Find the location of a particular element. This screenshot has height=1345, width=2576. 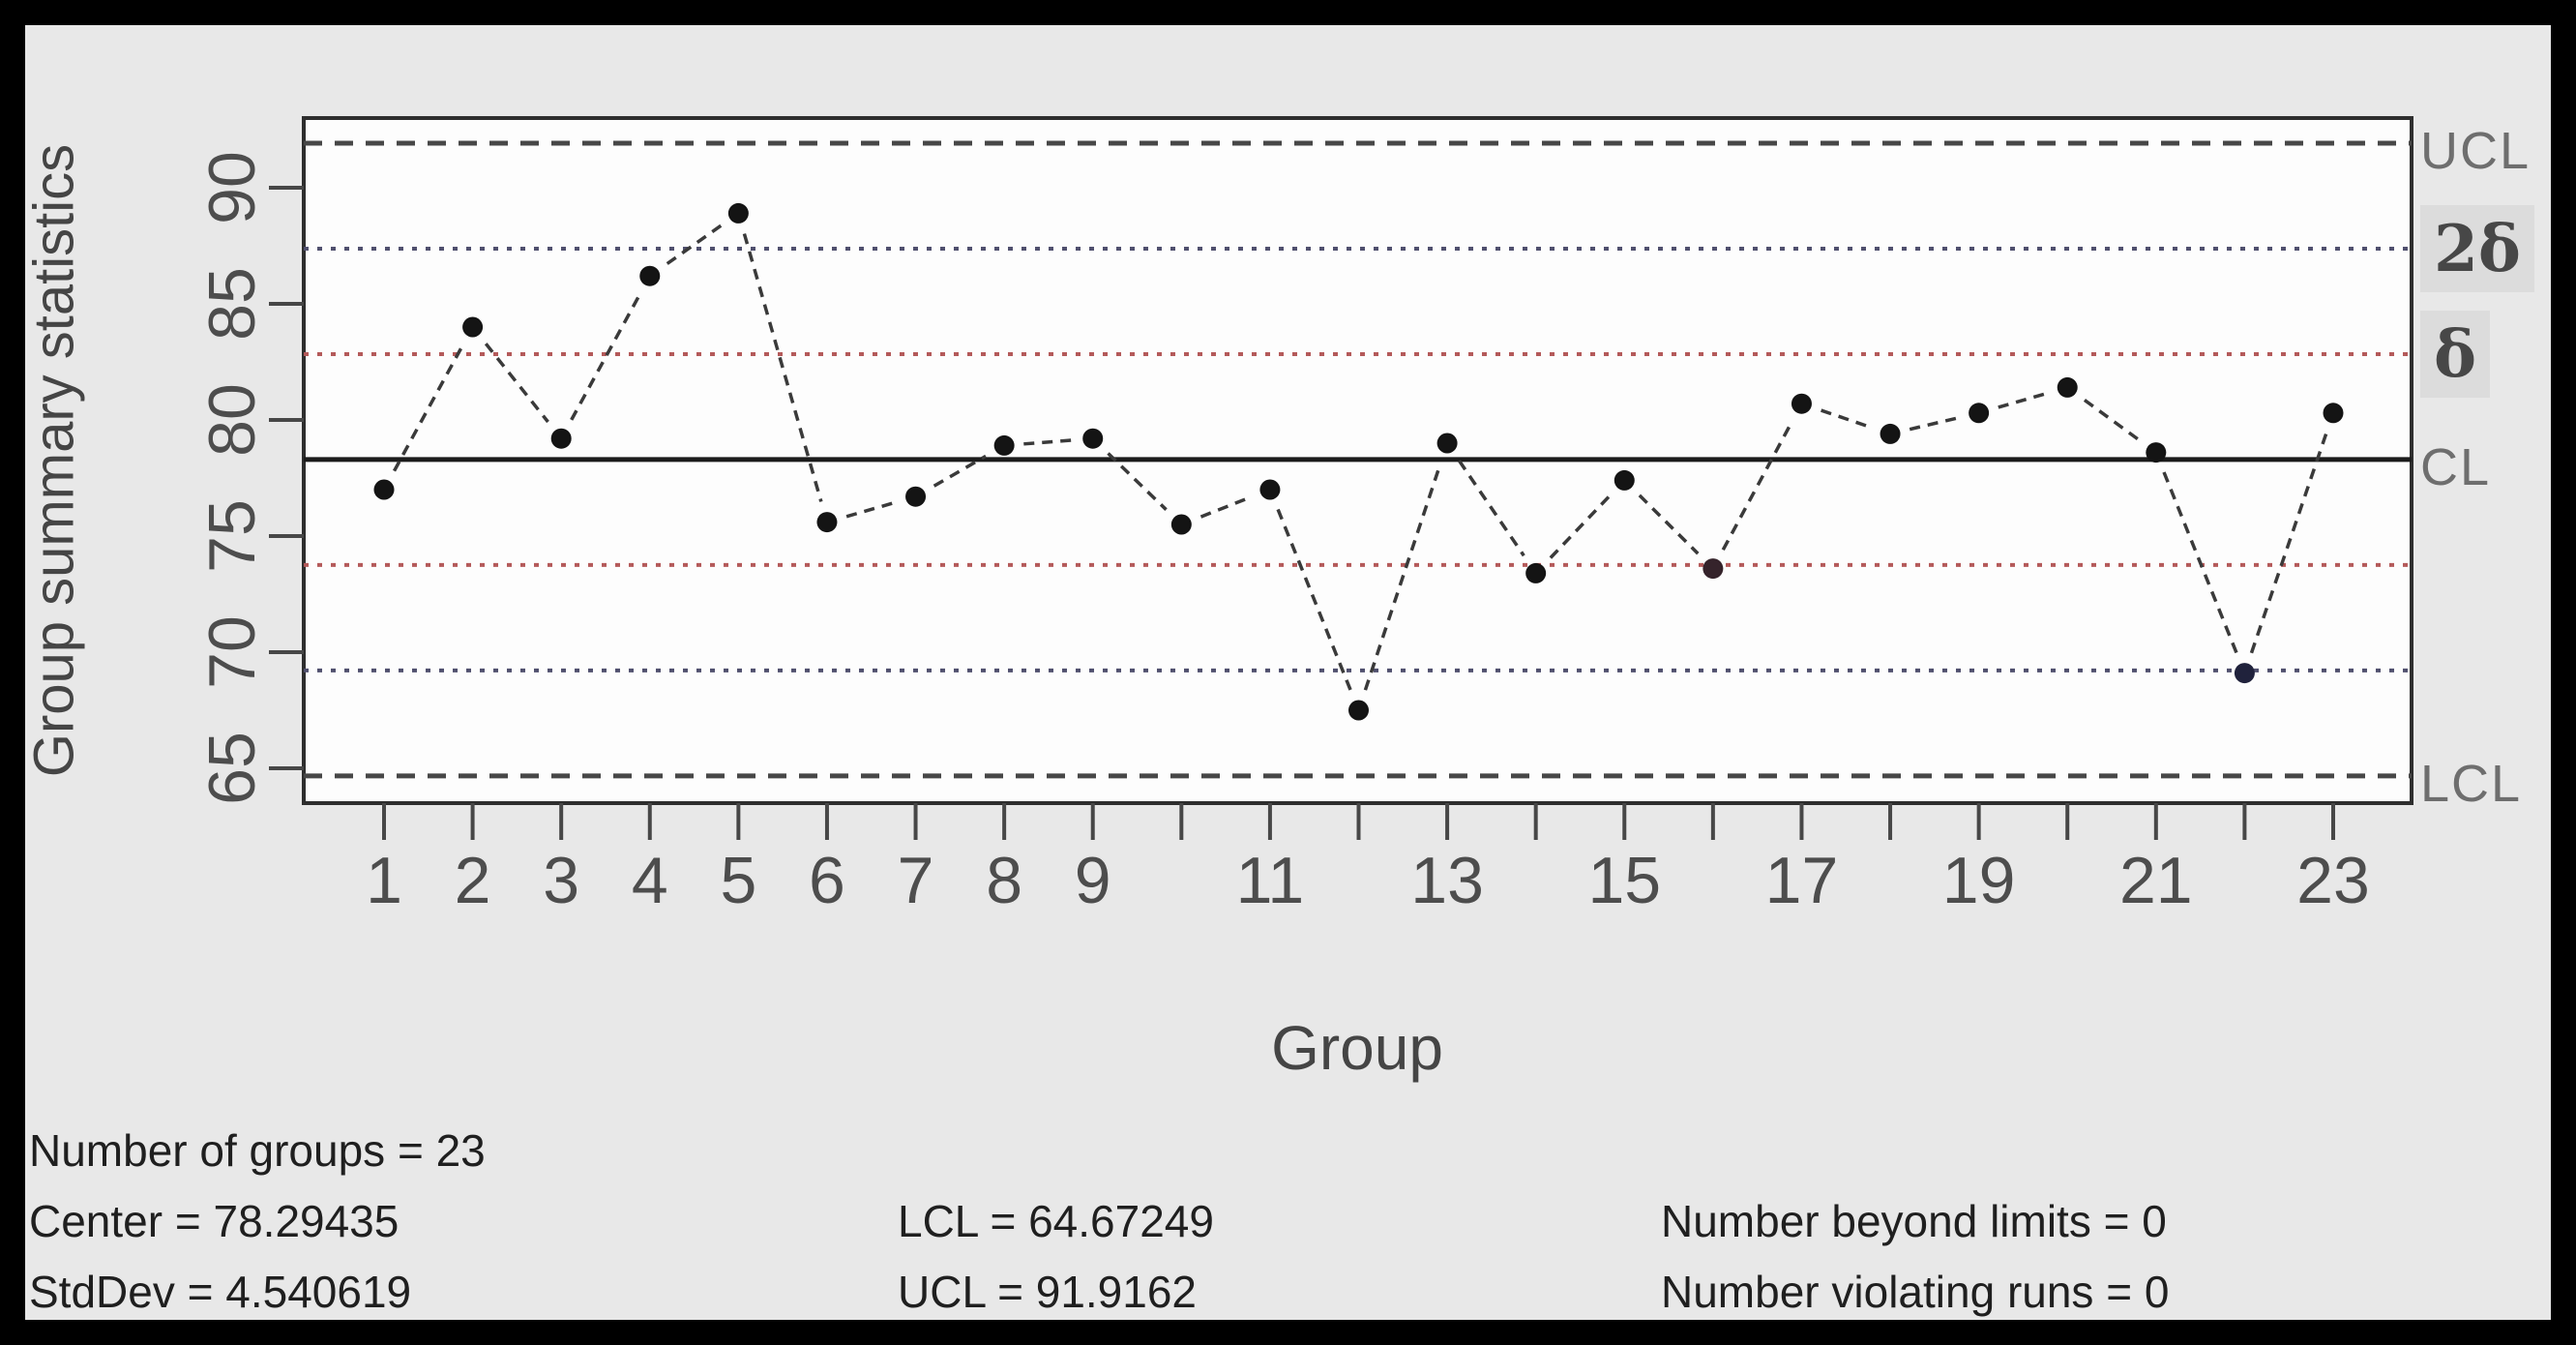

x-tick-label-13: 13 is located at coordinates (1447, 880).